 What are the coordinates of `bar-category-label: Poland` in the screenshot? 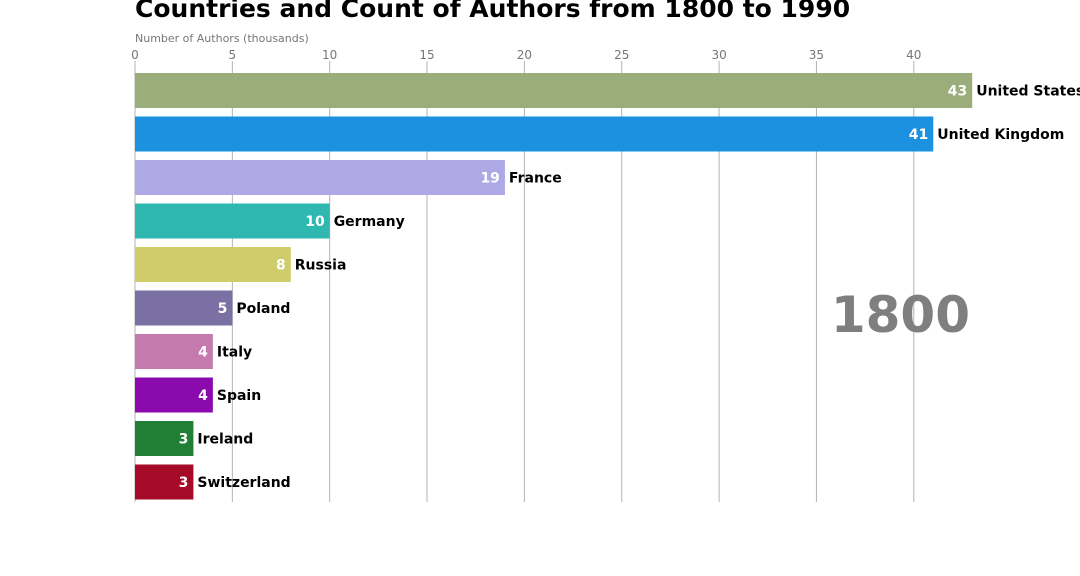 It's located at (263, 309).